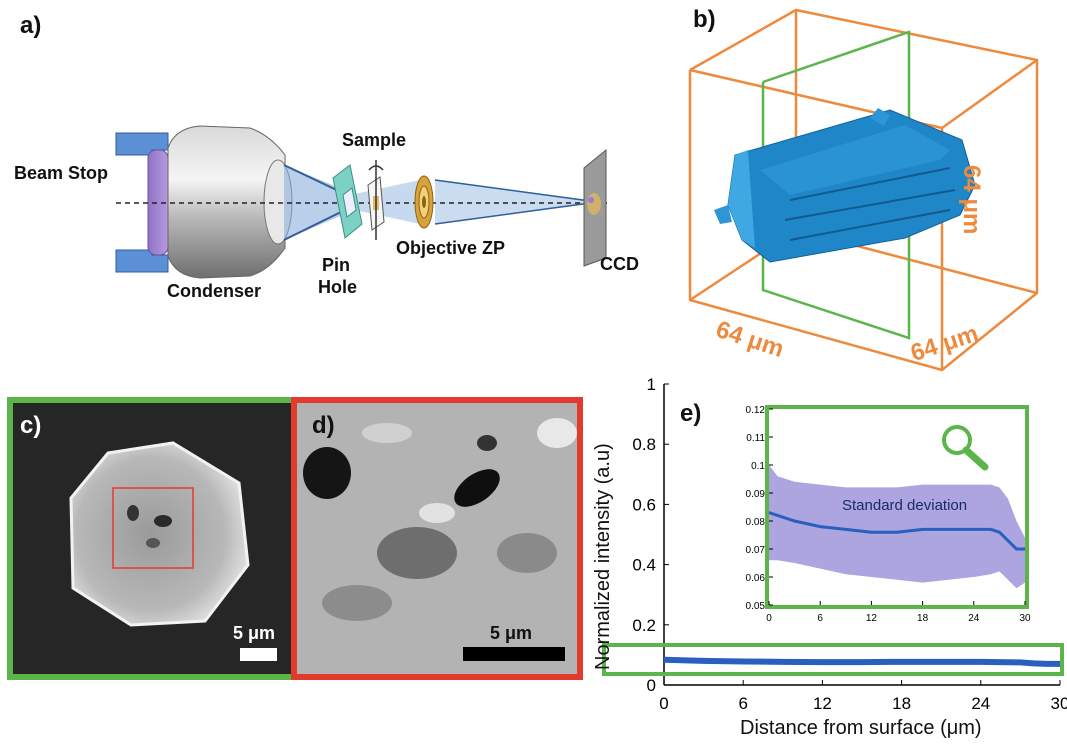 This screenshot has height=745, width=1067. Describe the element at coordinates (362, 202) in the screenshot. I see `txm-setup-diagram` at that location.